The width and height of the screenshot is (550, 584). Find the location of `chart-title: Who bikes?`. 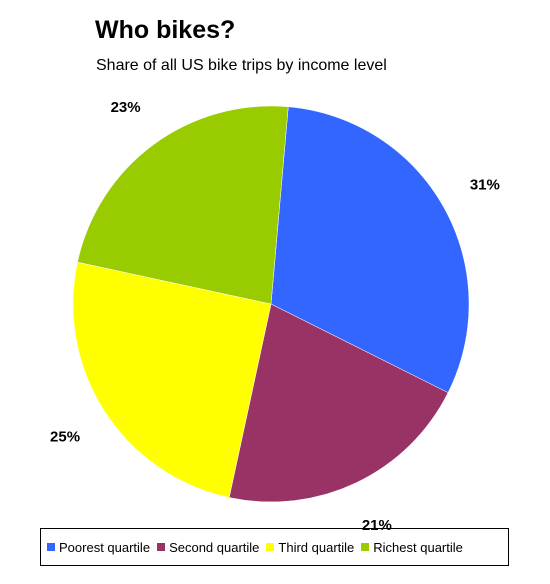

chart-title: Who bikes? is located at coordinates (165, 30).